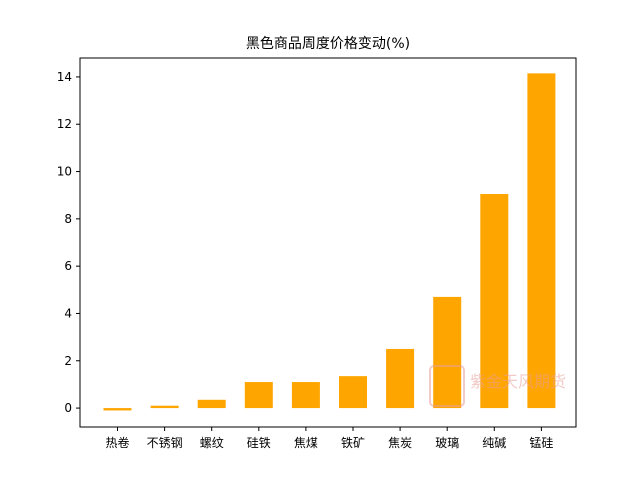 The width and height of the screenshot is (640, 480). Describe the element at coordinates (64, 172) in the screenshot. I see `y-tick-label: 10` at that location.